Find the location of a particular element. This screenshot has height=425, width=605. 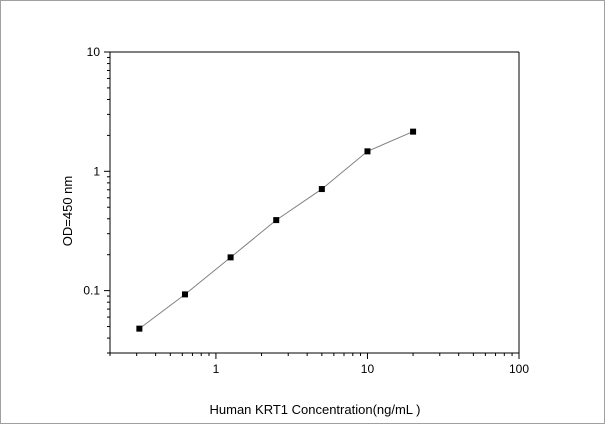

y-tick-label: 0.1 is located at coordinates (91, 291).